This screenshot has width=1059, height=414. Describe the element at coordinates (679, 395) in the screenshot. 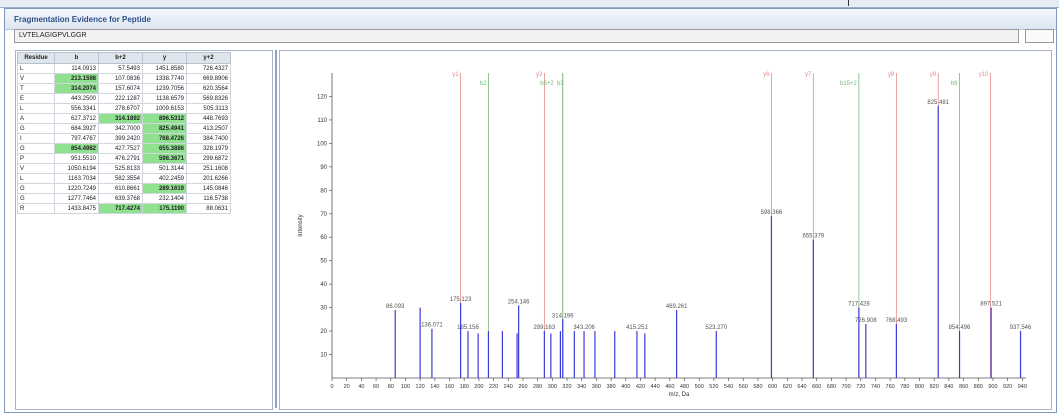

I see `x-axis-label: m/z, Da` at that location.